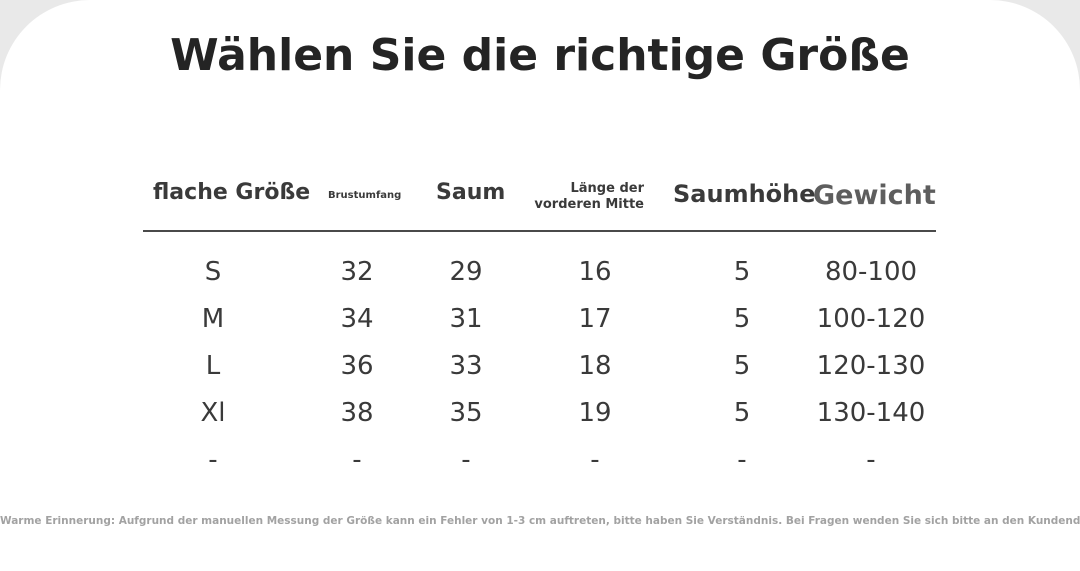 Image resolution: width=1080 pixels, height=571 pixels. Describe the element at coordinates (357, 366) in the screenshot. I see `cell-chest: 36` at that location.